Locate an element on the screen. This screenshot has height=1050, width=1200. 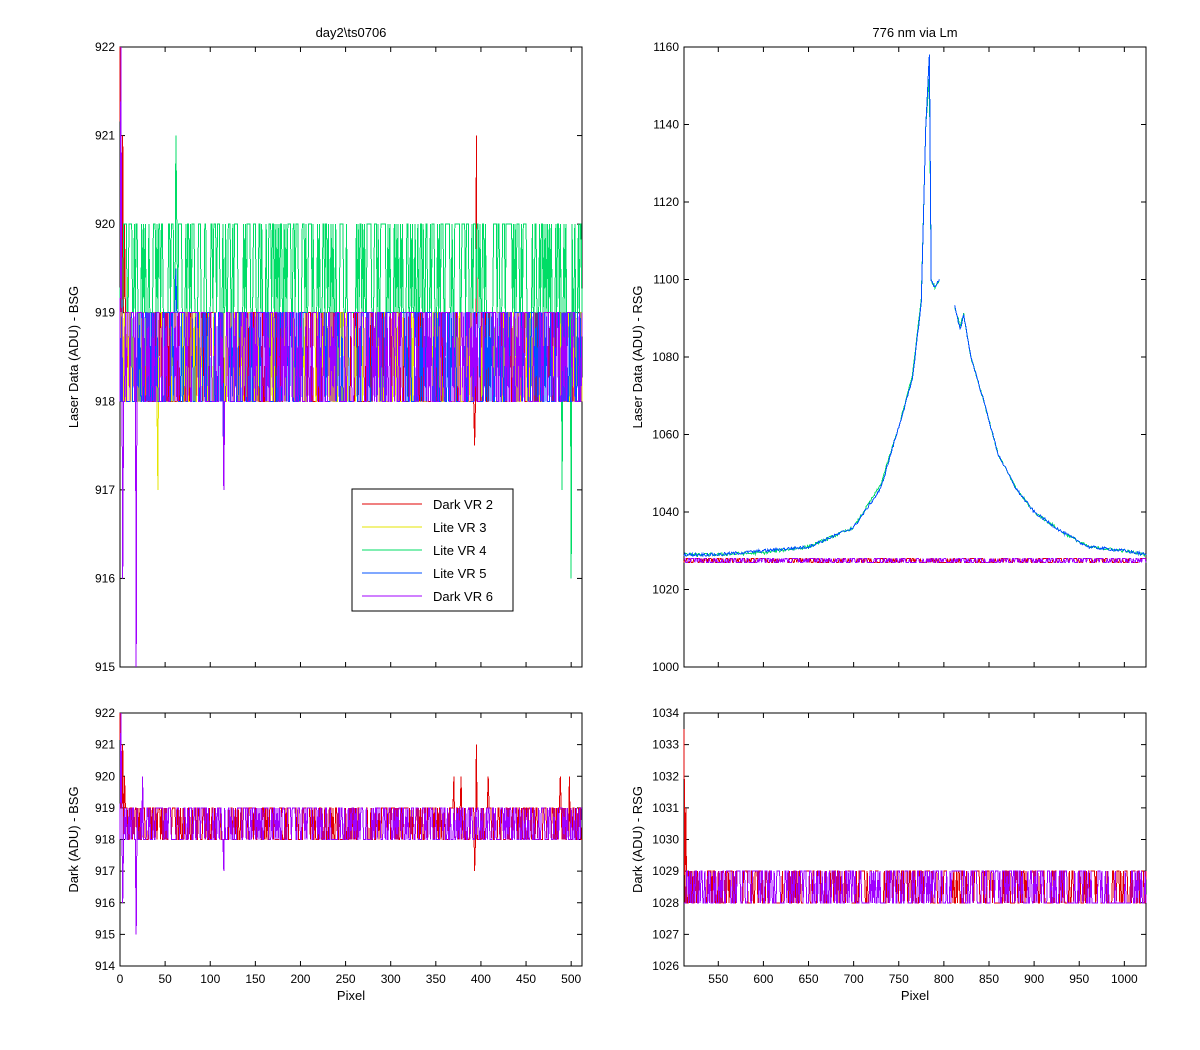
chart-title: day2\ts0706 is located at coordinates (351, 32).